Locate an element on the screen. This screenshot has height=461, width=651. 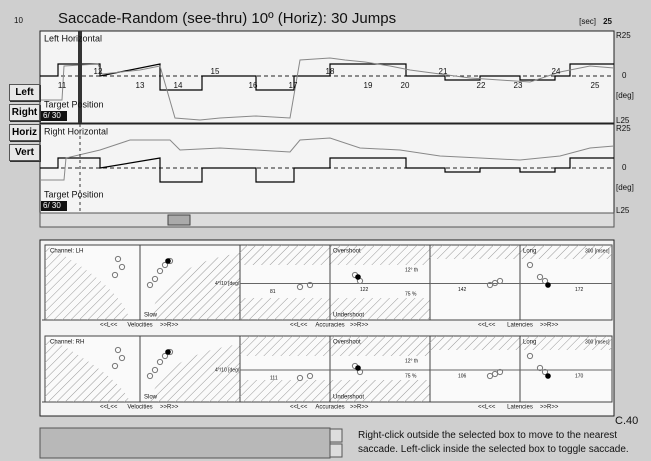
trace-title: Left Horizontal is located at coordinates (73, 38).